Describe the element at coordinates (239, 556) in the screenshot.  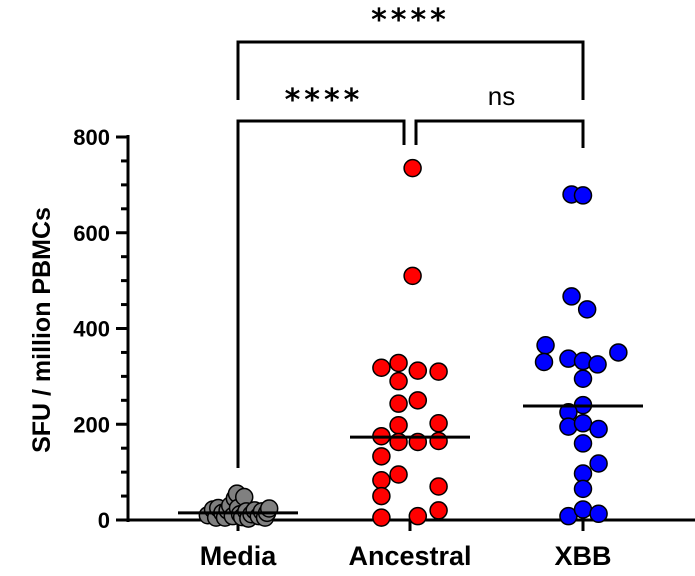
I see `x-tick-label: Media` at that location.